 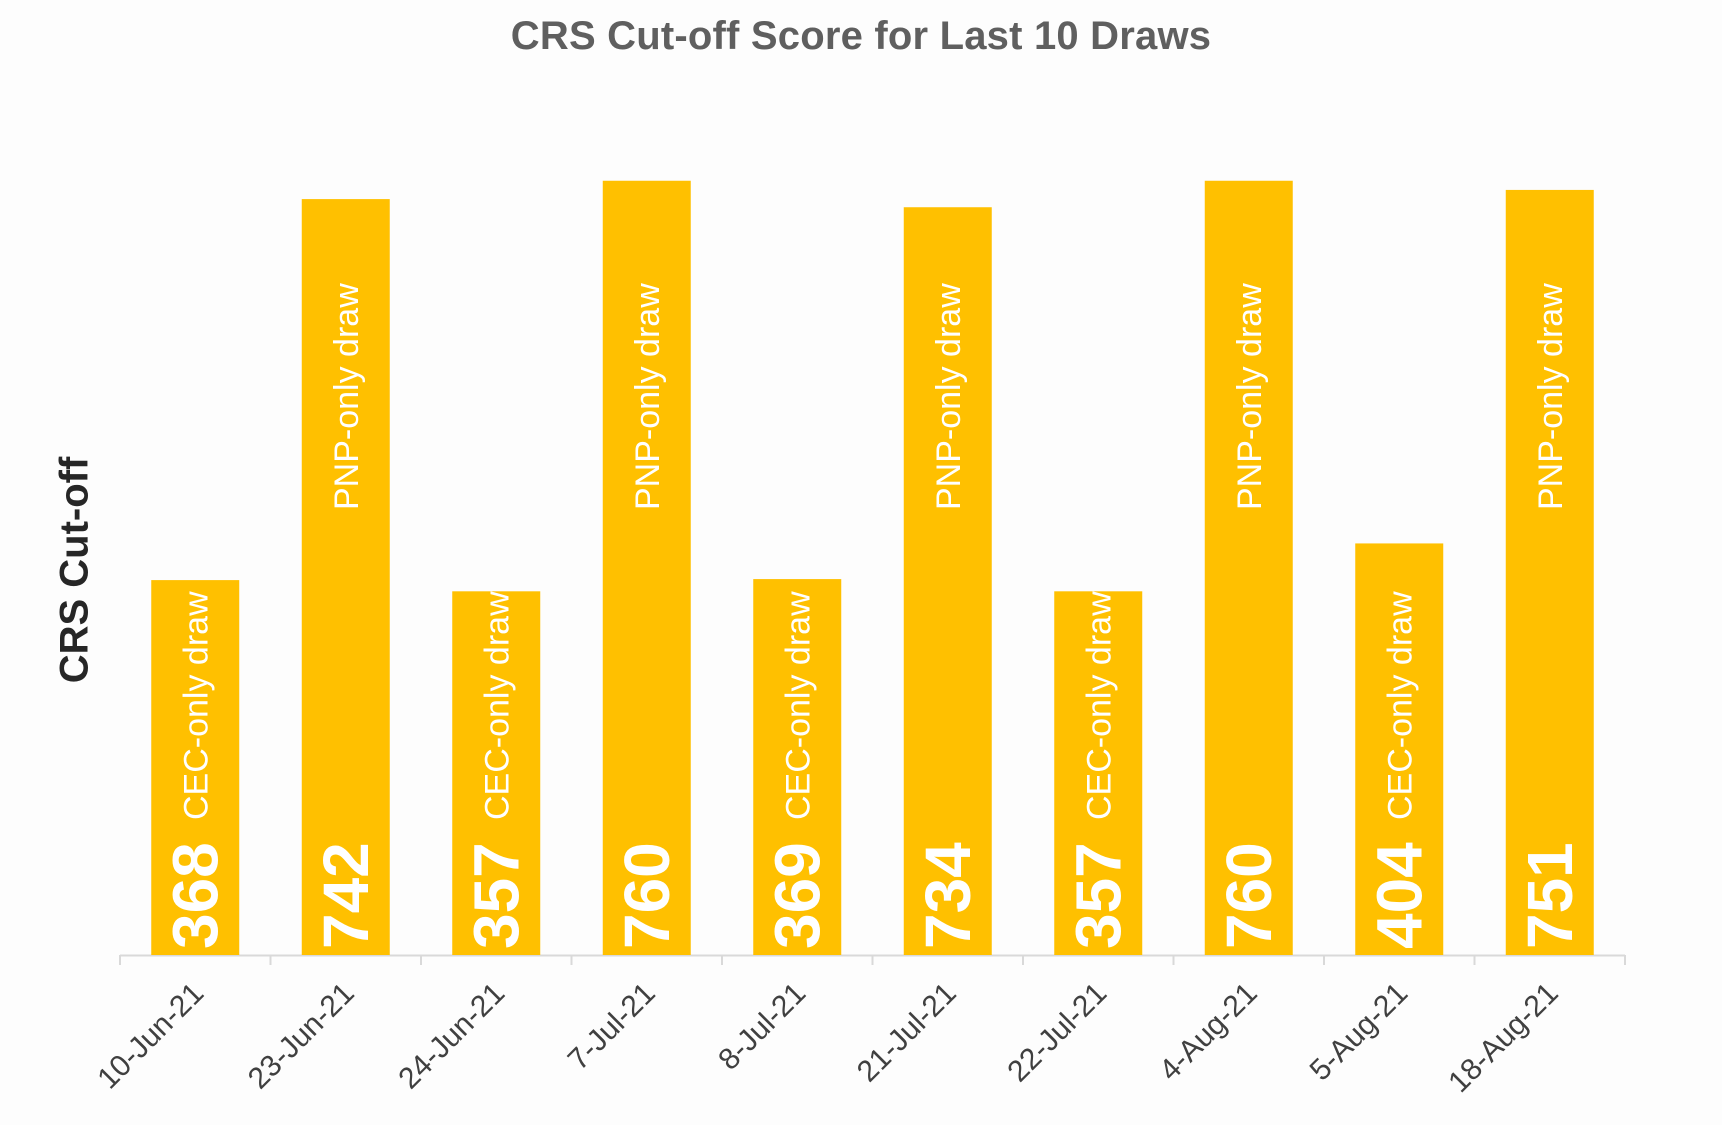 What do you see at coordinates (948, 895) in the screenshot?
I see `data-label: 734` at bounding box center [948, 895].